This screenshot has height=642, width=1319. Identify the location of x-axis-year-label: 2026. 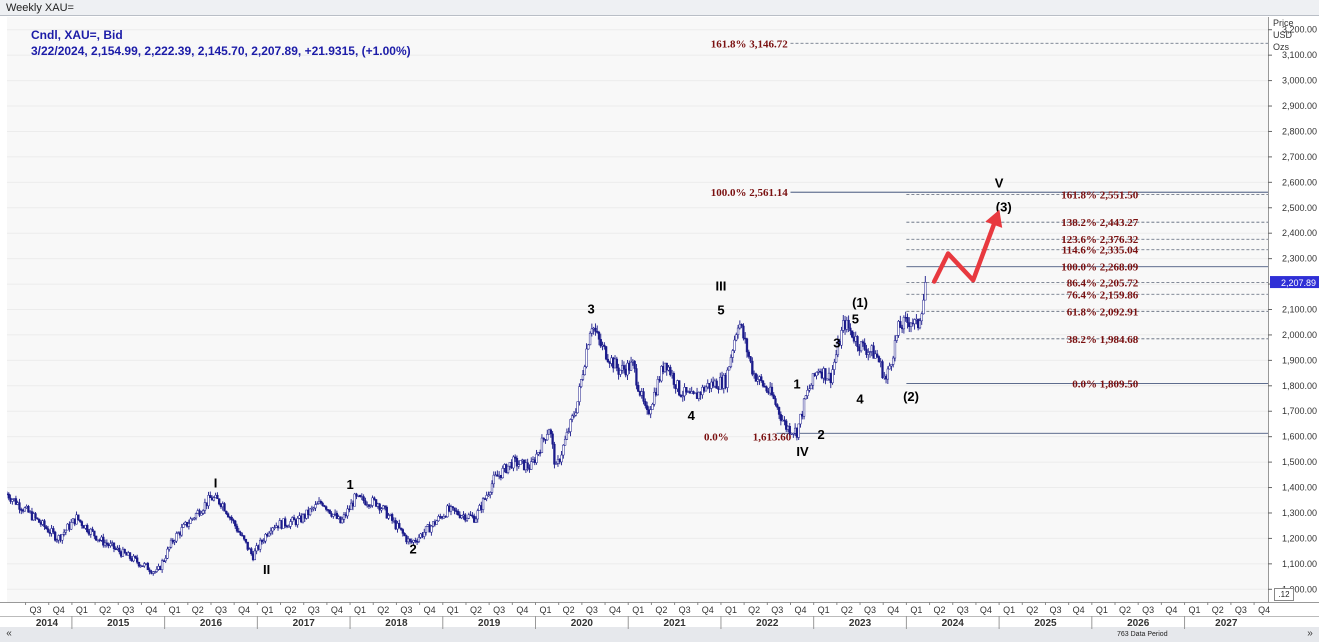
(1138, 623).